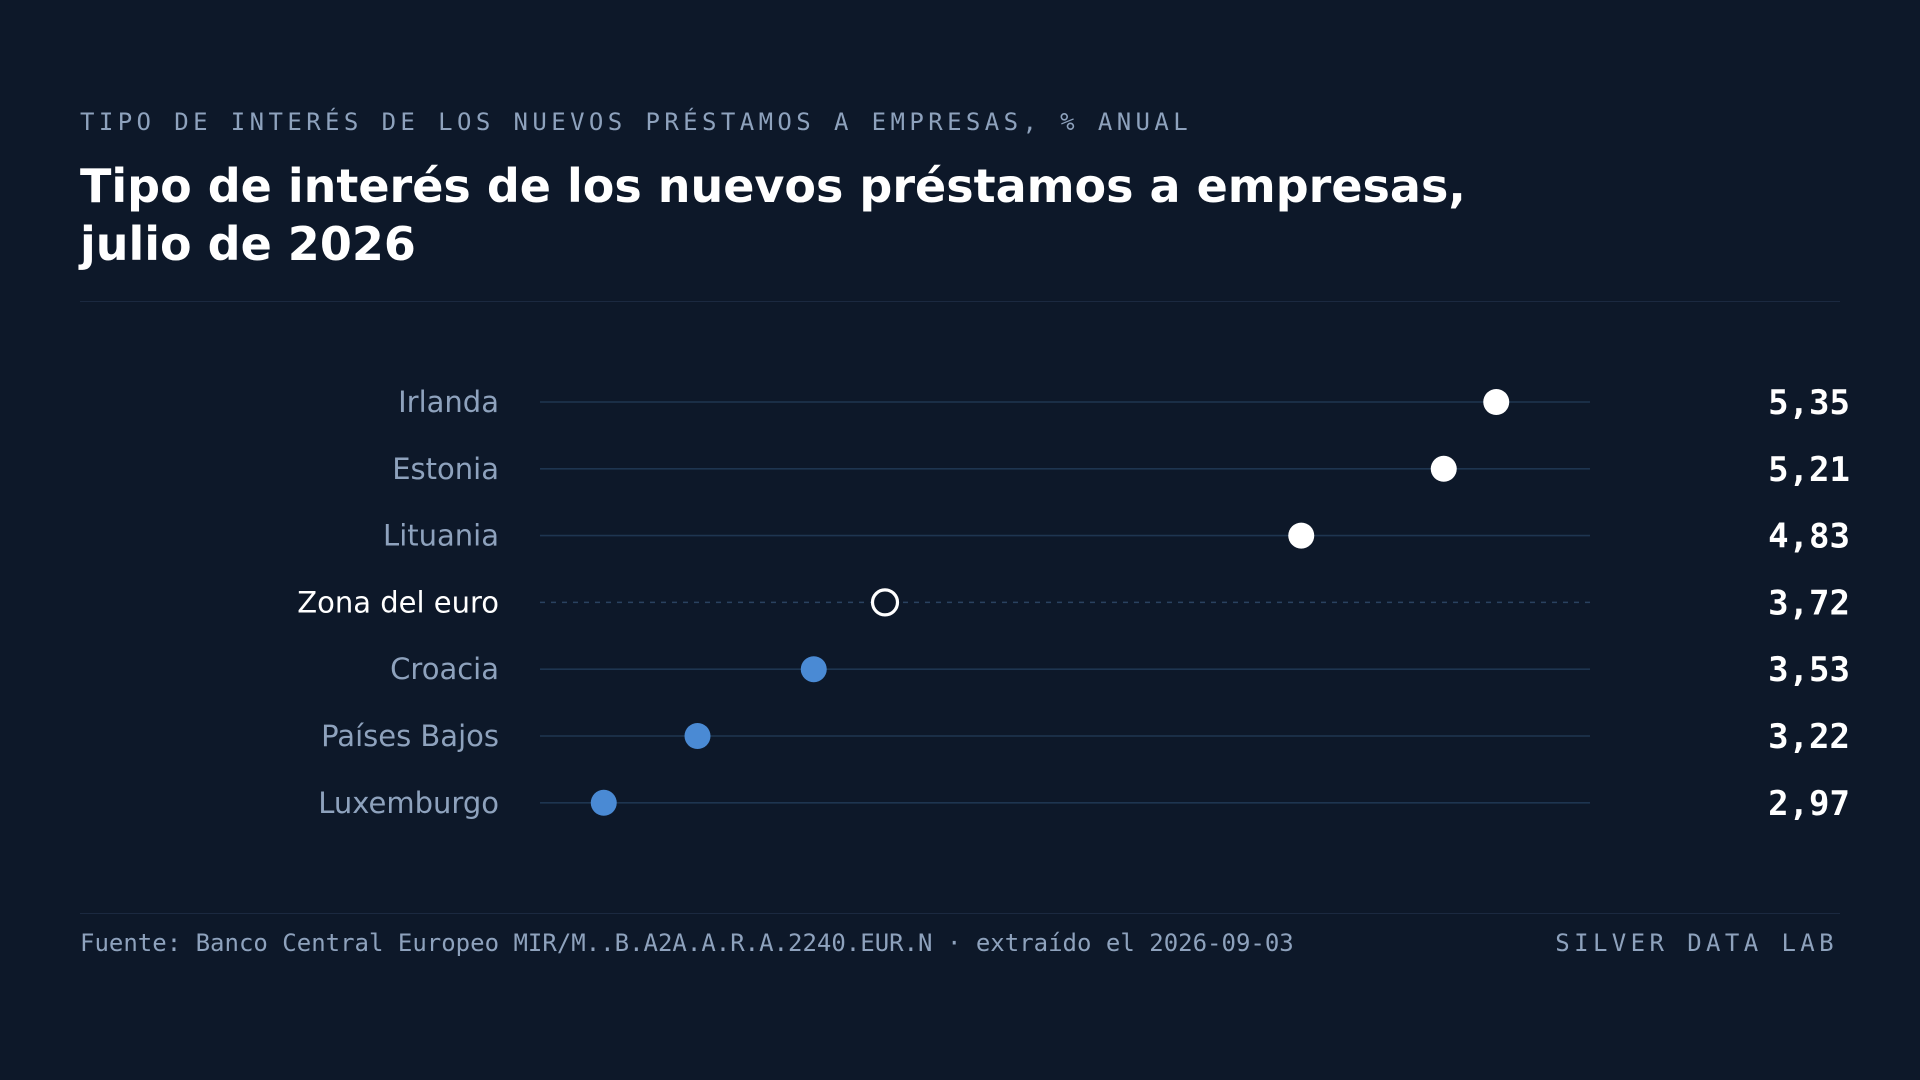 The width and height of the screenshot is (1920, 1080). I want to click on category-label: Estonia, so click(445, 469).